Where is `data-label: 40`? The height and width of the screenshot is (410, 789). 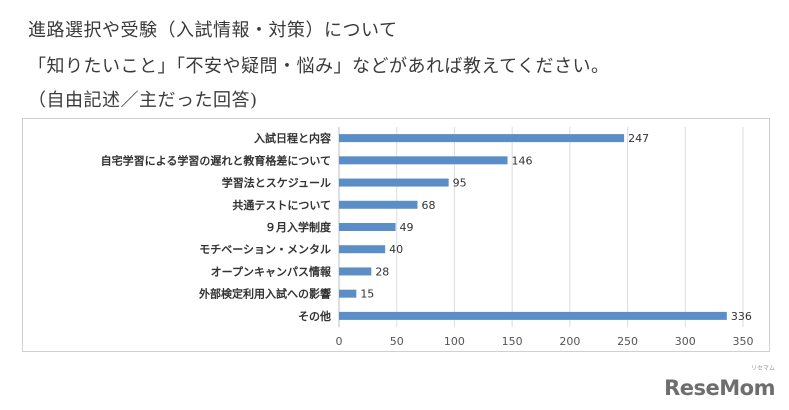 data-label: 40 is located at coordinates (396, 249).